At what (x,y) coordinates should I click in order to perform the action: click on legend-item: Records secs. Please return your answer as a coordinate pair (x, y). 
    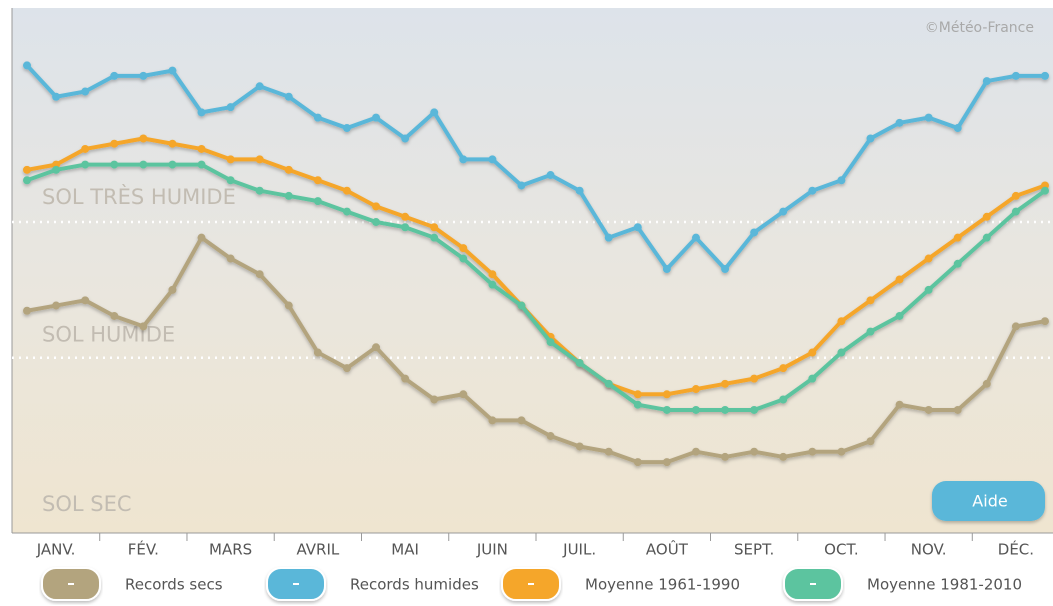
    Looking at the image, I should click on (132, 584).